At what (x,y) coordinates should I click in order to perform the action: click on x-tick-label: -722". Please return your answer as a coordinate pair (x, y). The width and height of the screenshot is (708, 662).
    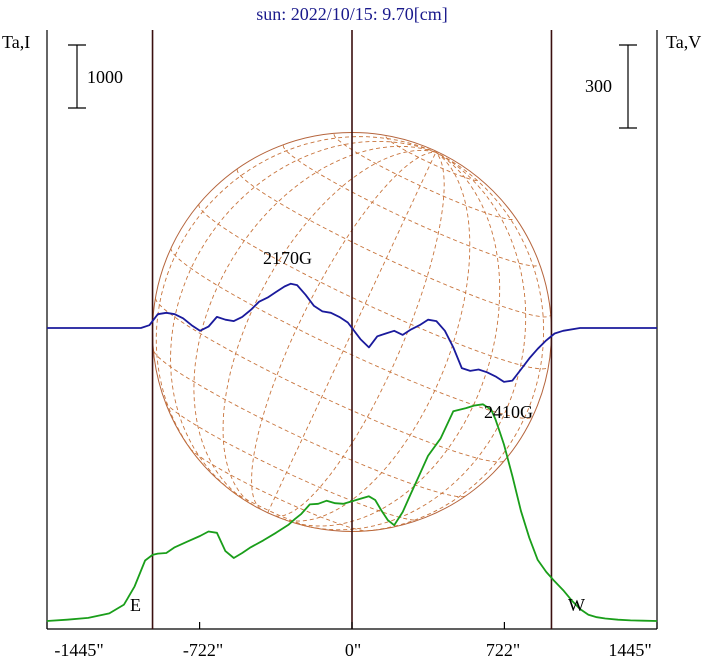
    Looking at the image, I should click on (203, 650).